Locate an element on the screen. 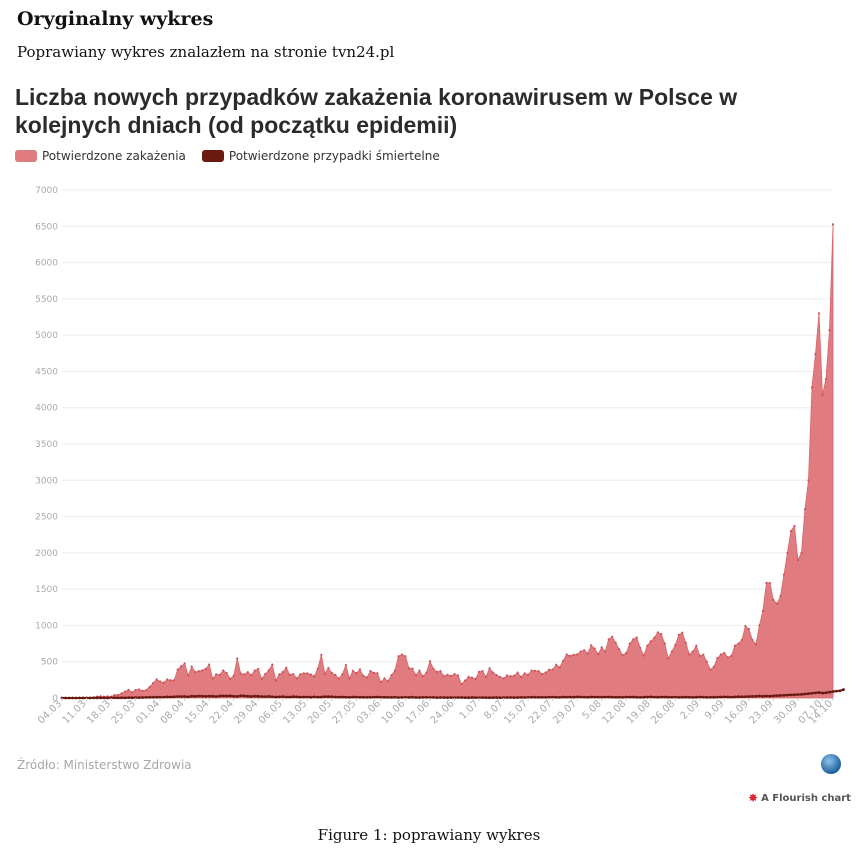 This screenshot has height=858, width=858. y-tick-label: 5500 is located at coordinates (46, 300).